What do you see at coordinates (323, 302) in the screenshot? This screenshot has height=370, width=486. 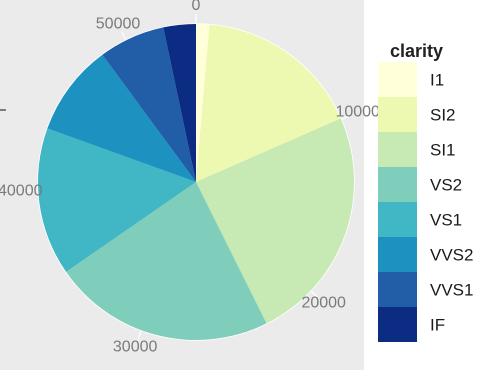 I see `axis-tick-label: 20000` at bounding box center [323, 302].